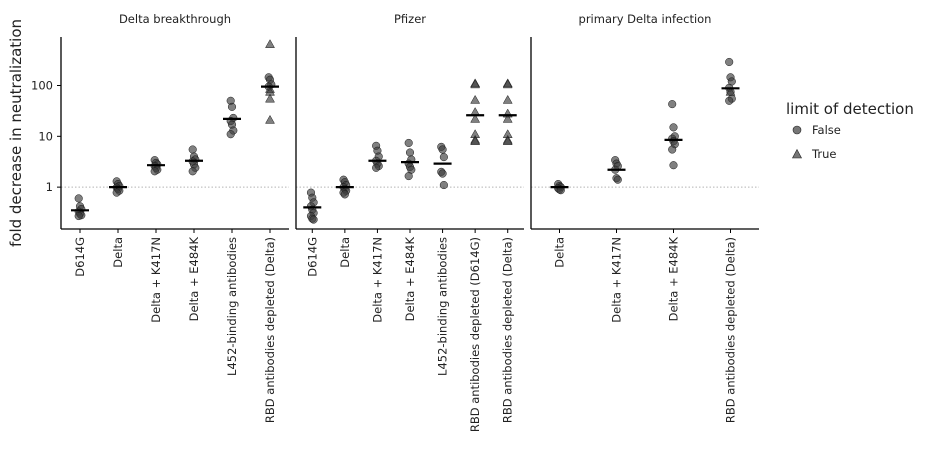  I want to click on panel-title: primary Delta infection, so click(645, 19).